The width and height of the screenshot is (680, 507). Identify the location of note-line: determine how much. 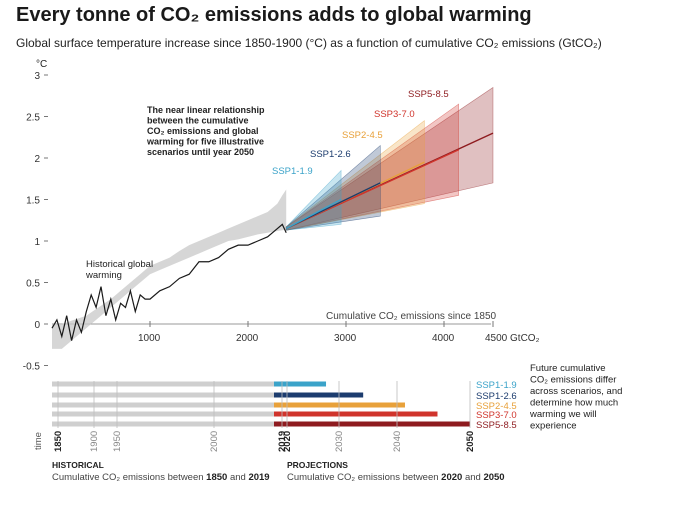
(574, 403).